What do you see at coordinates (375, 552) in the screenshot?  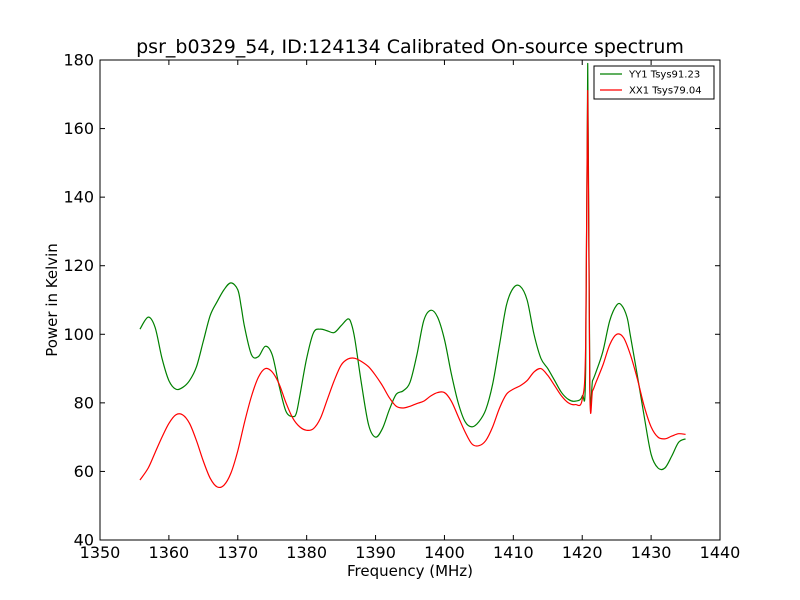 I see `x-tick-label: 1390` at bounding box center [375, 552].